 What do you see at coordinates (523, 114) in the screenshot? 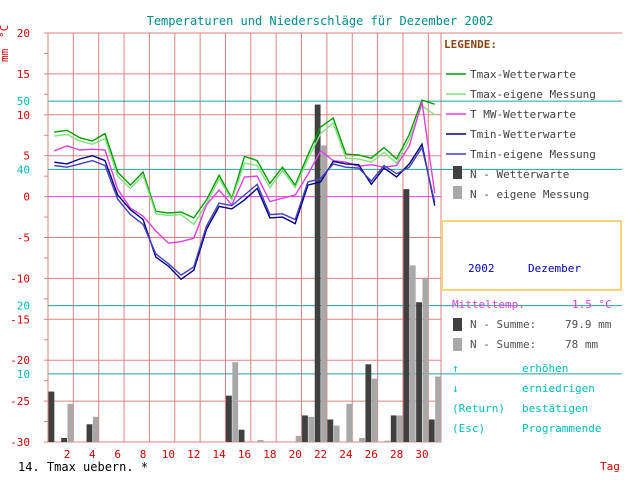
I see `legend-label: T MW-Wetterwarte` at bounding box center [523, 114].